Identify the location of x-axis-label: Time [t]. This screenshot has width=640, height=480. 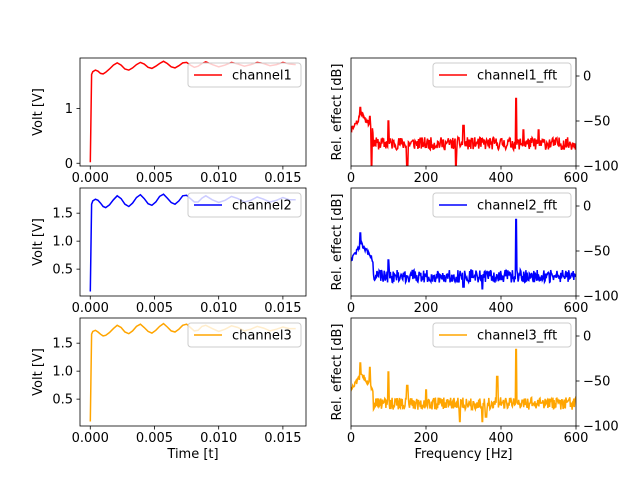
(192, 454).